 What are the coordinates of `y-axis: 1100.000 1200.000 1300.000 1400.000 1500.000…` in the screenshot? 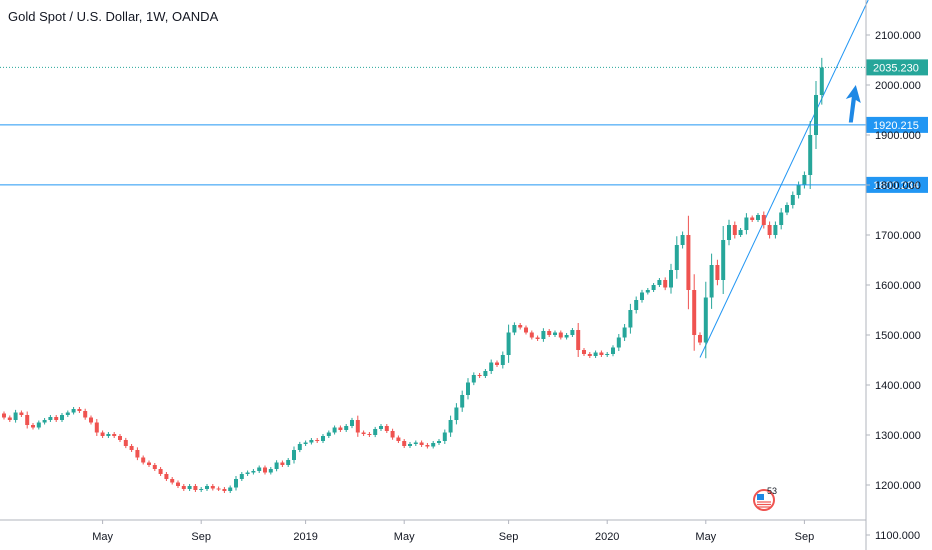 It's located at (893, 275).